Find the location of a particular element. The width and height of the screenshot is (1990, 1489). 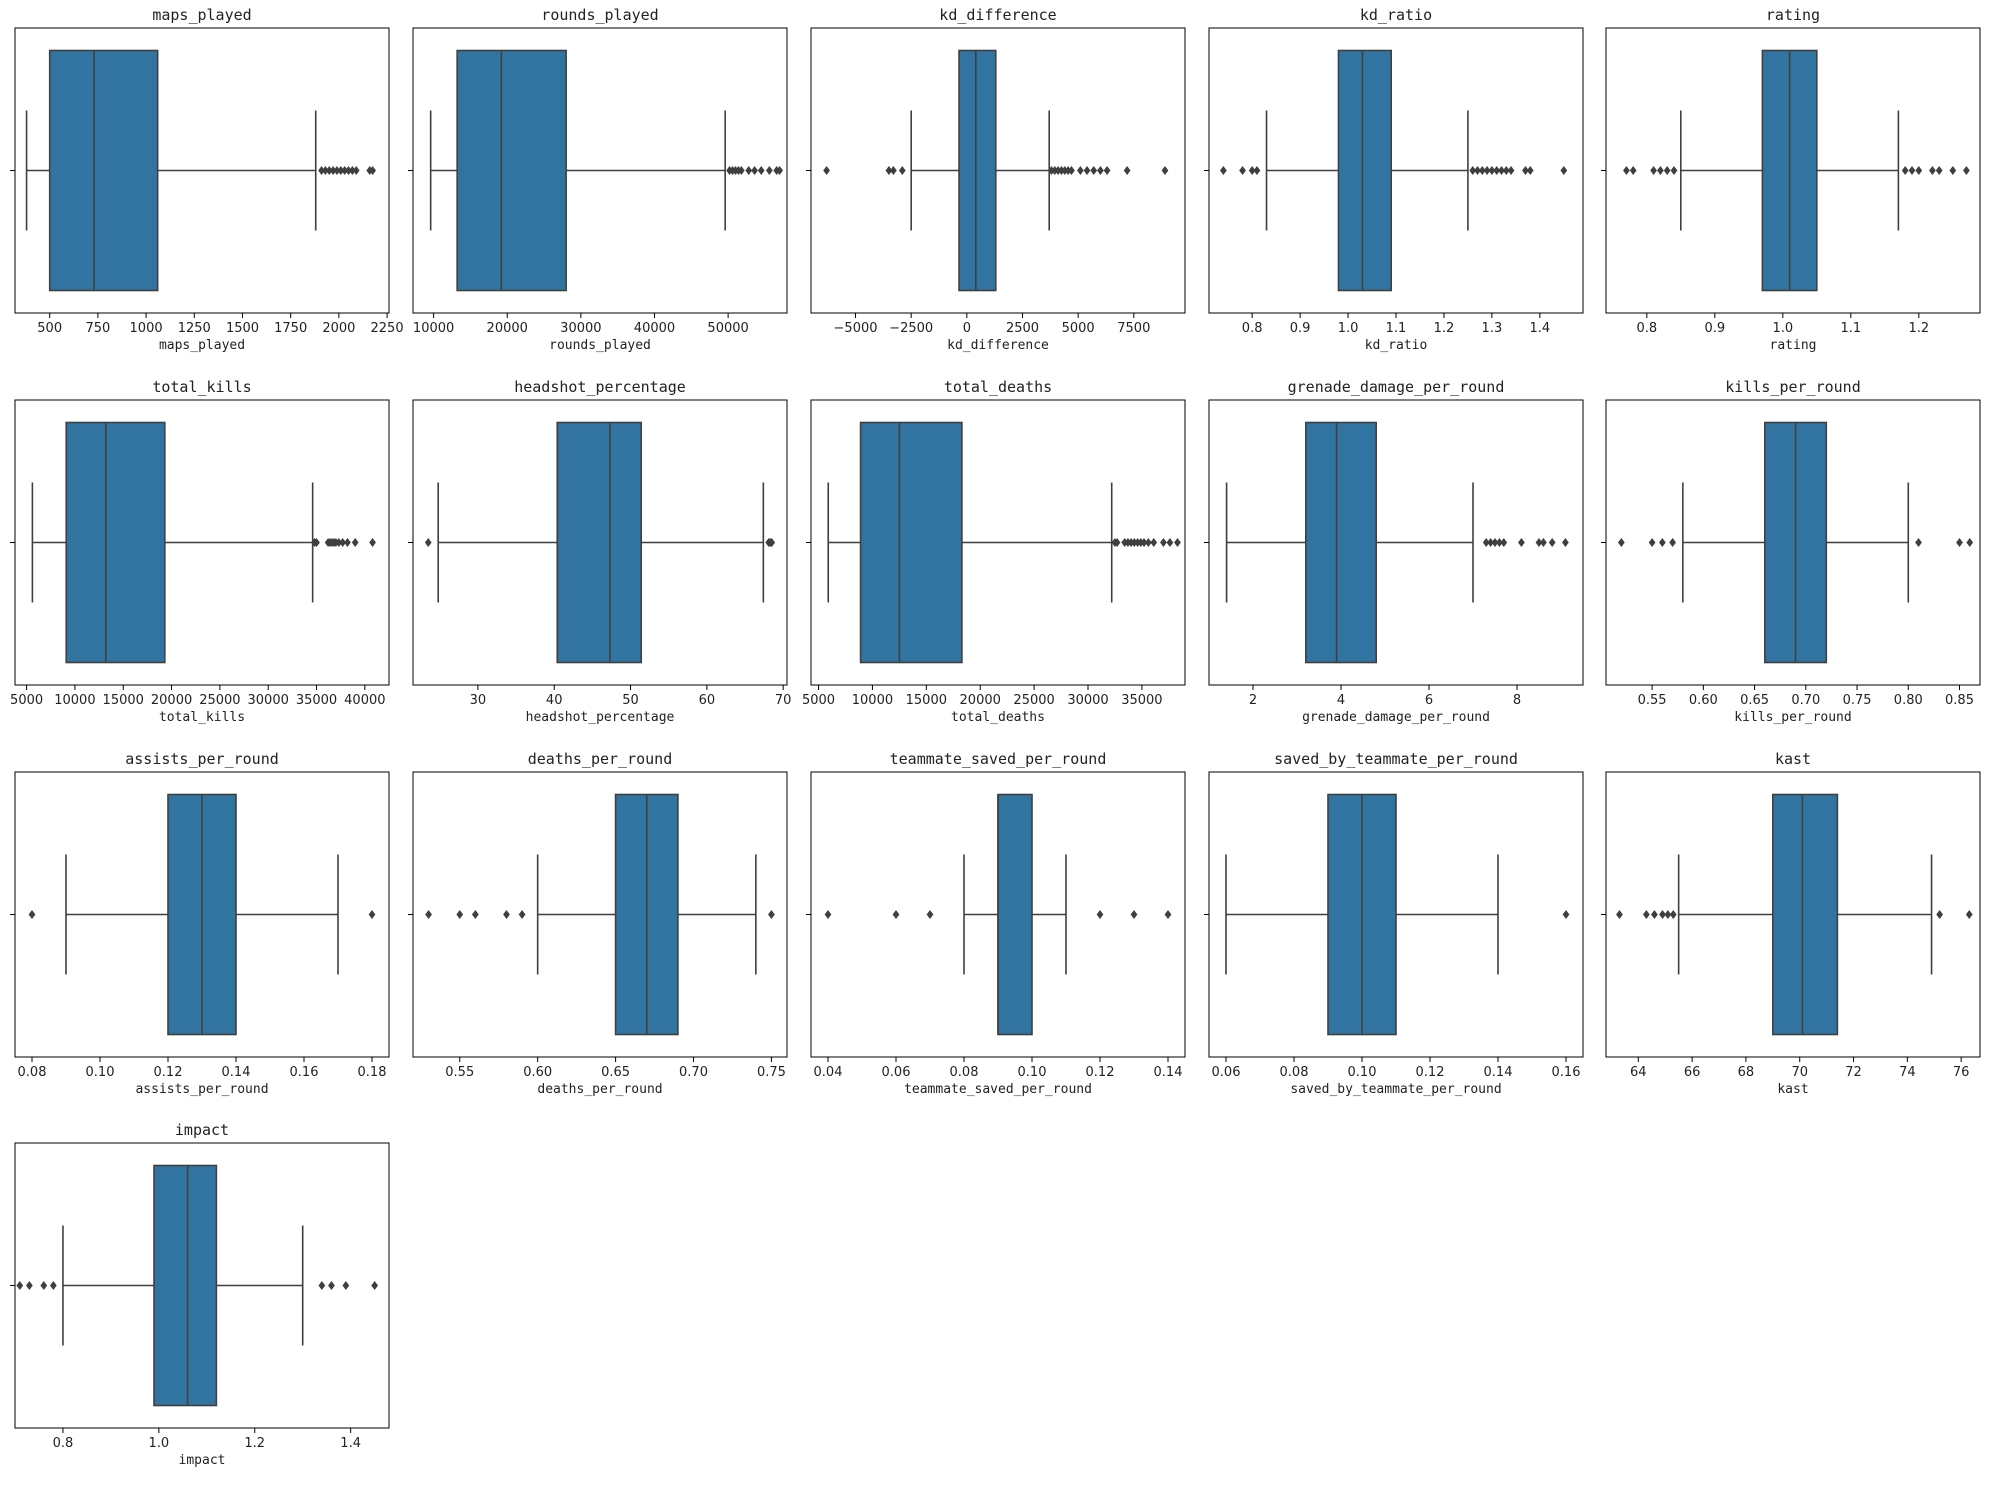

x-tick-label: 74 is located at coordinates (1907, 1072).